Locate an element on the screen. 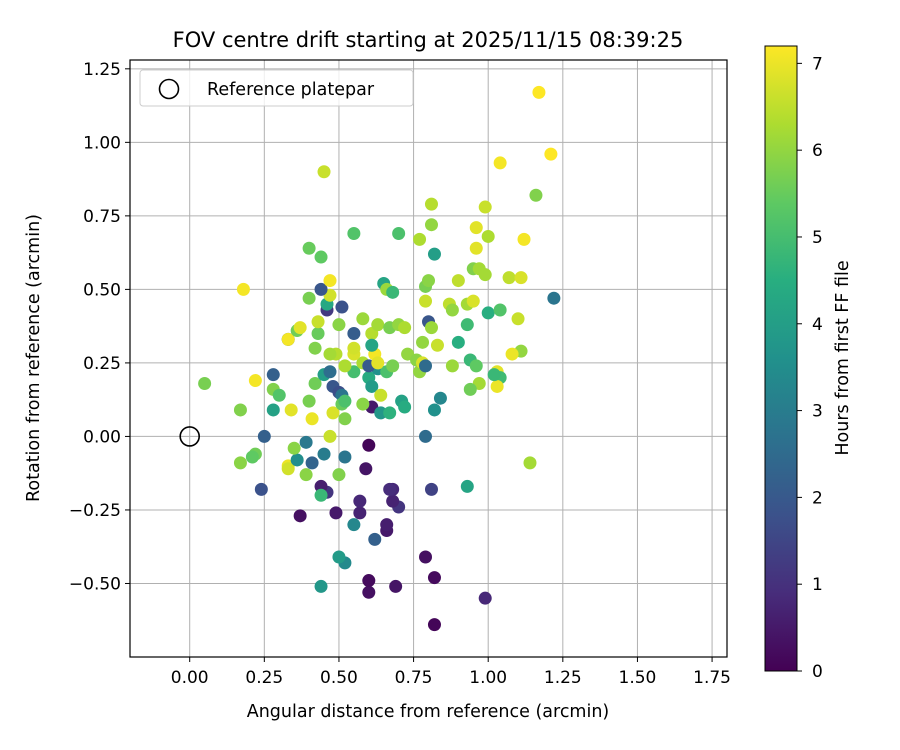 This screenshot has height=750, width=900. colorbar: 0 1 2 3 4 5 6 7 Hours from first FF file is located at coordinates (808, 363).